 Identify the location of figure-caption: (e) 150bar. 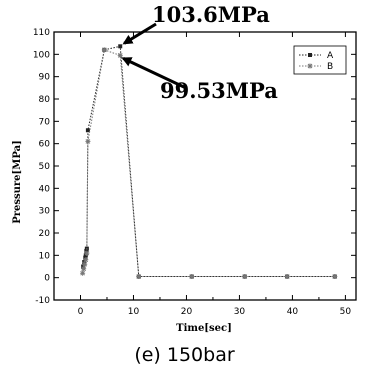
(184, 355).